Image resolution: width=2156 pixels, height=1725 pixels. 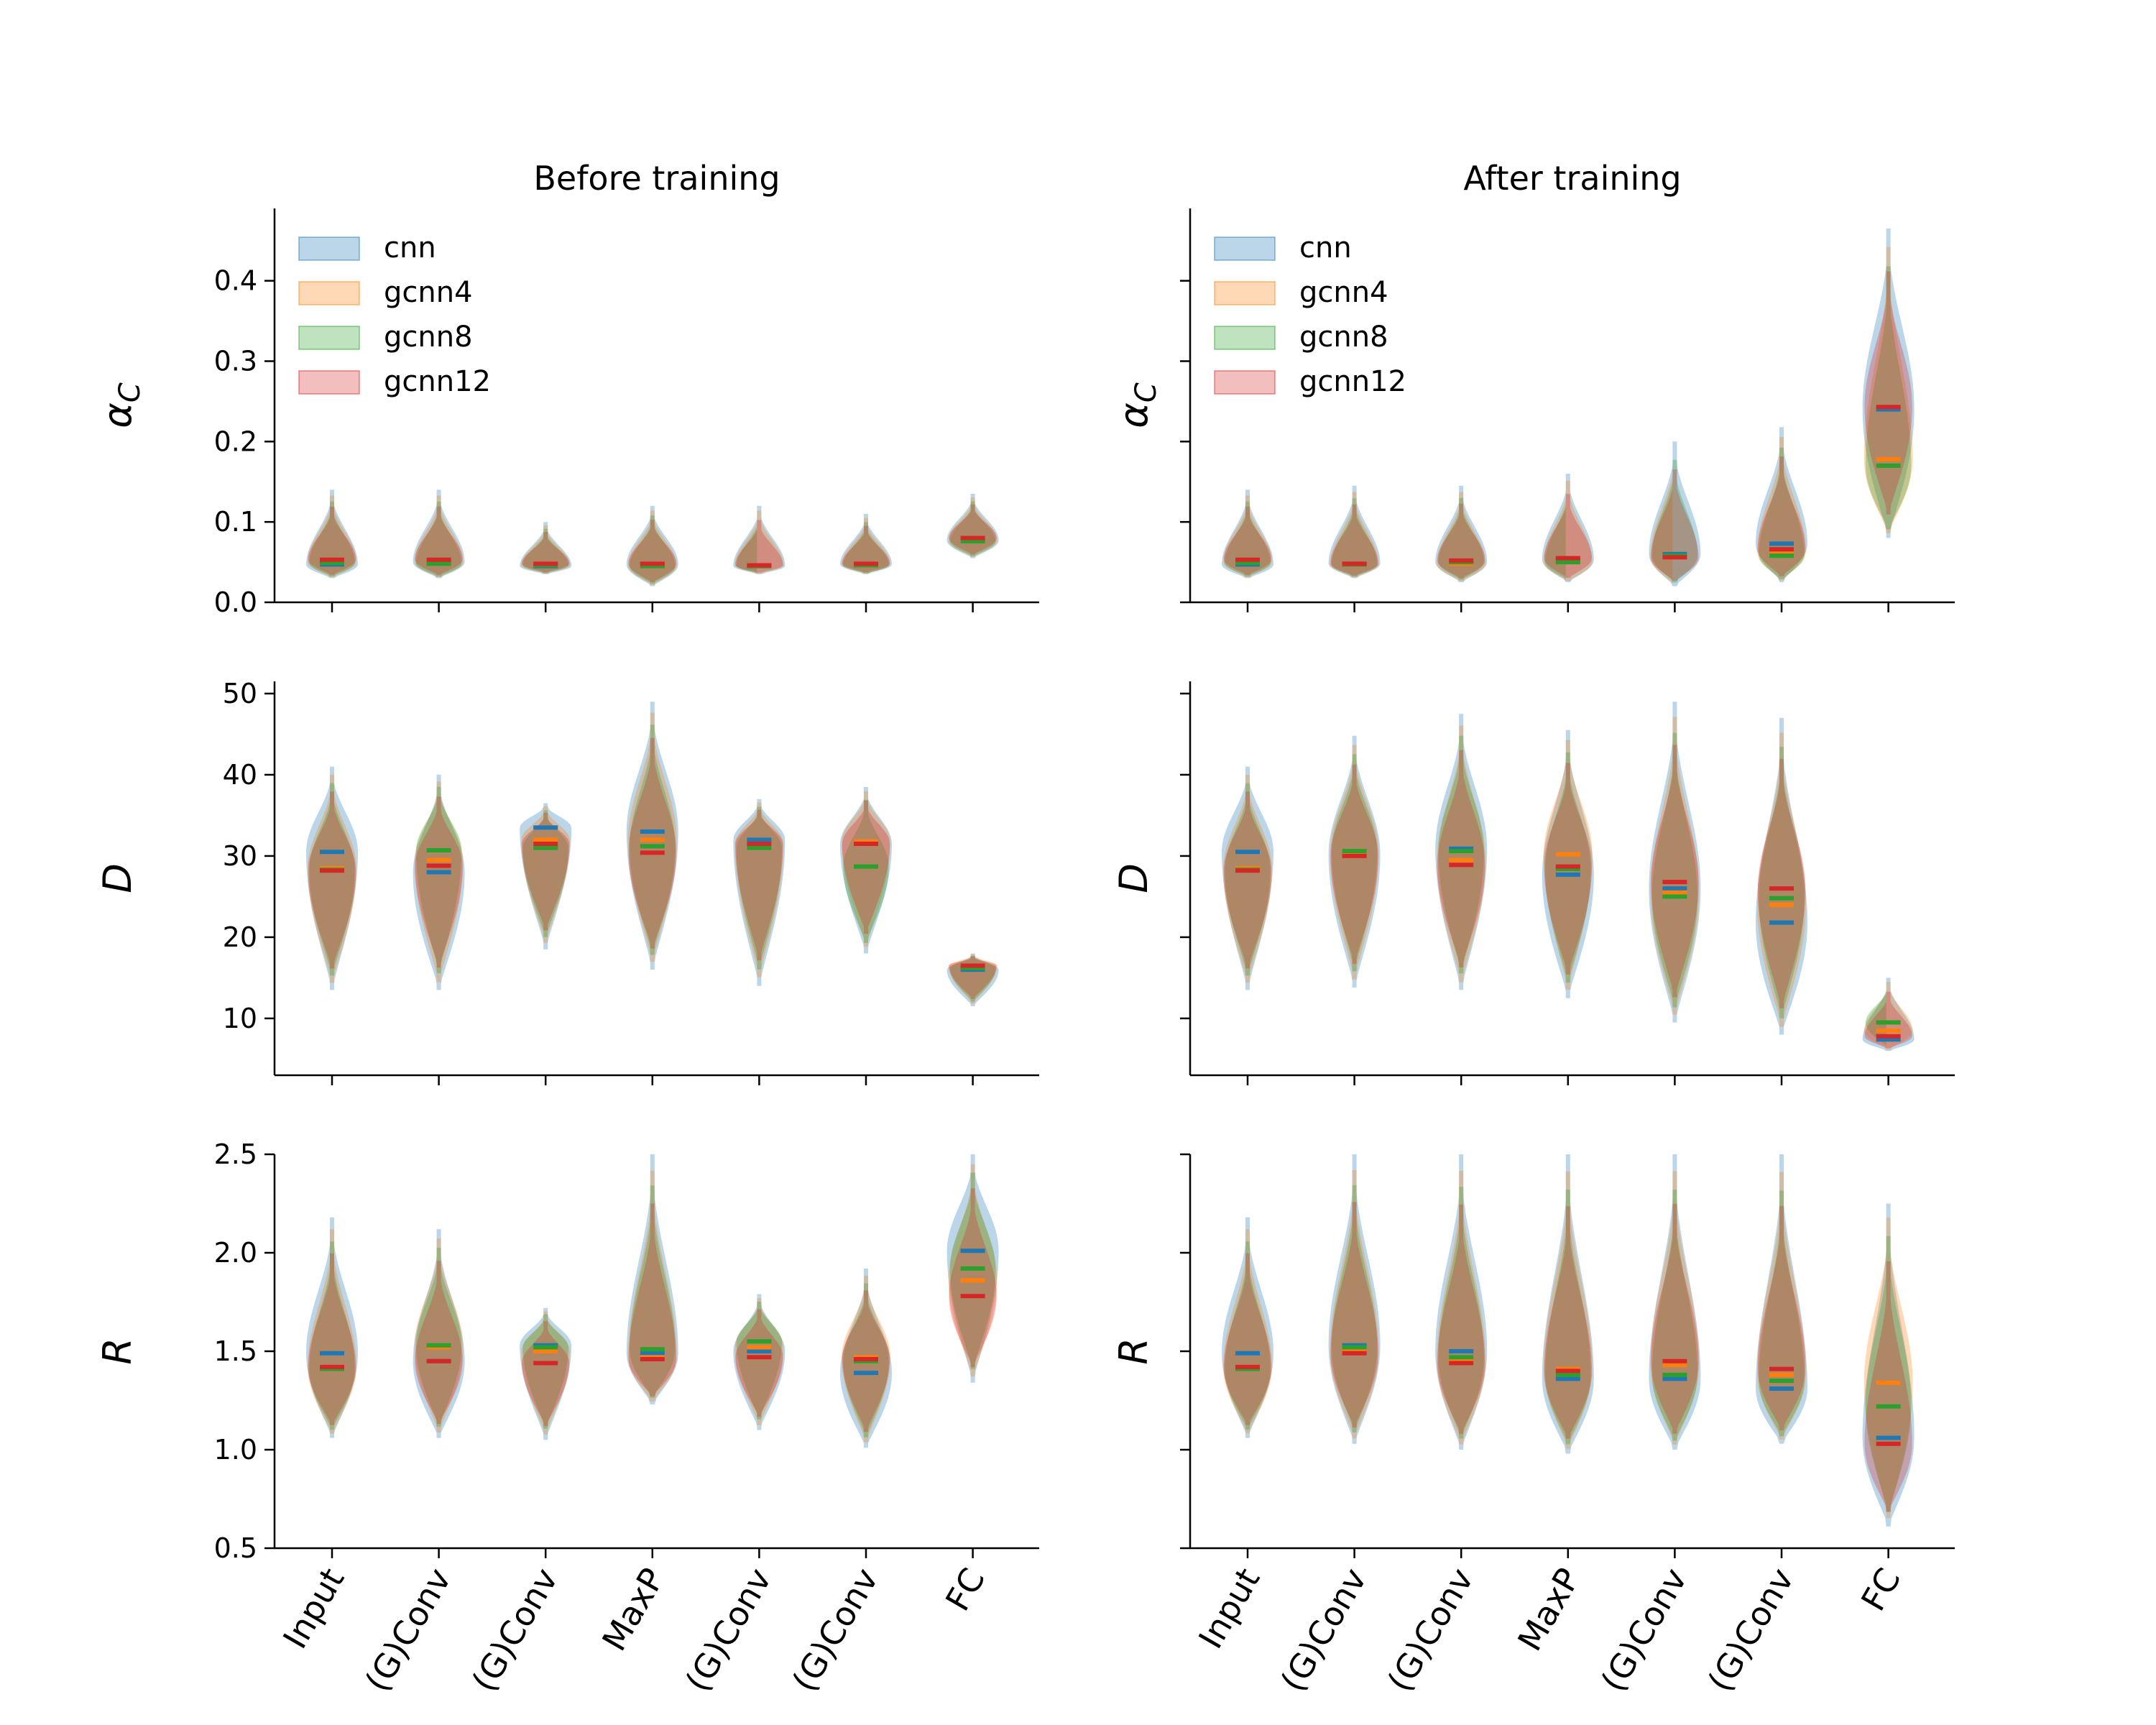 I want to click on legend: cnn gcnn4 gcnn8 gcnn12, so click(x=1310, y=314).